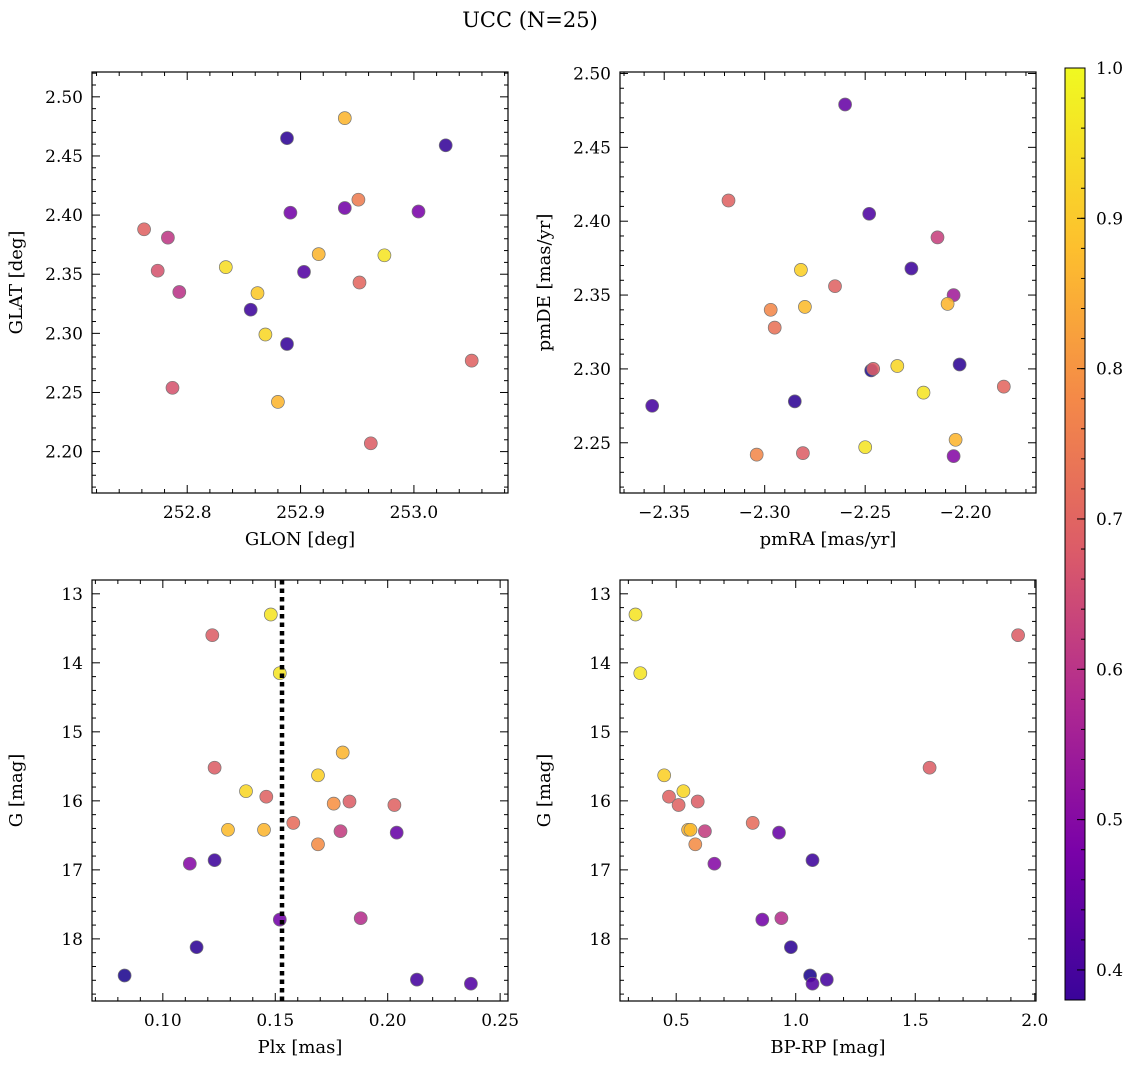  I want to click on x-tick-label: 1.5, so click(915, 1021).